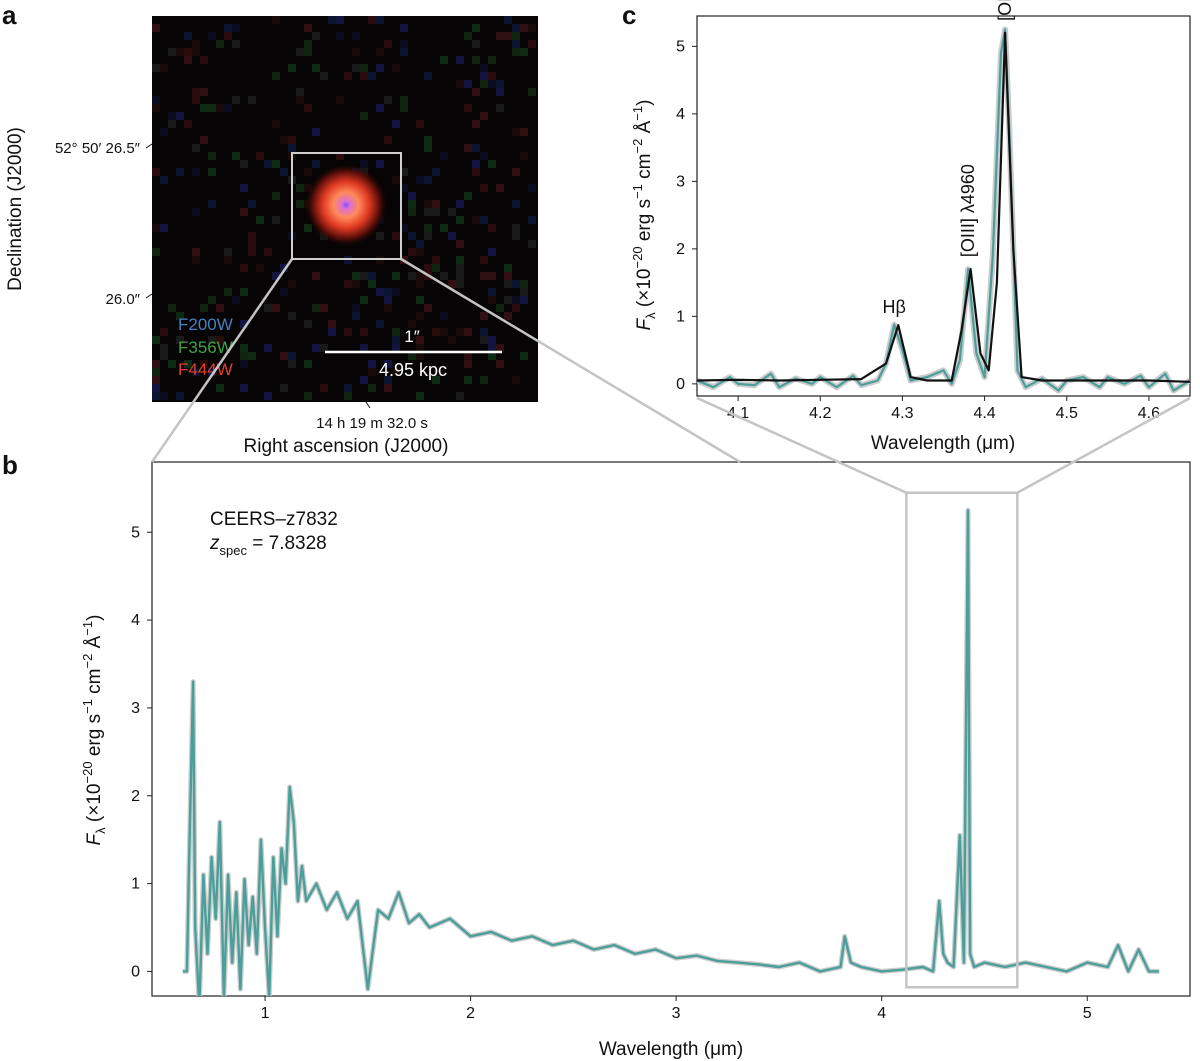  Describe the element at coordinates (738, 413) in the screenshot. I see `x-tick-label: 4.1` at that location.